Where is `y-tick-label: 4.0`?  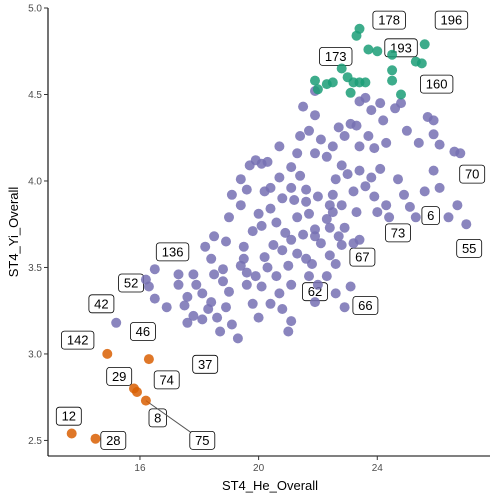 y-tick-label: 4.0 is located at coordinates (35, 181).